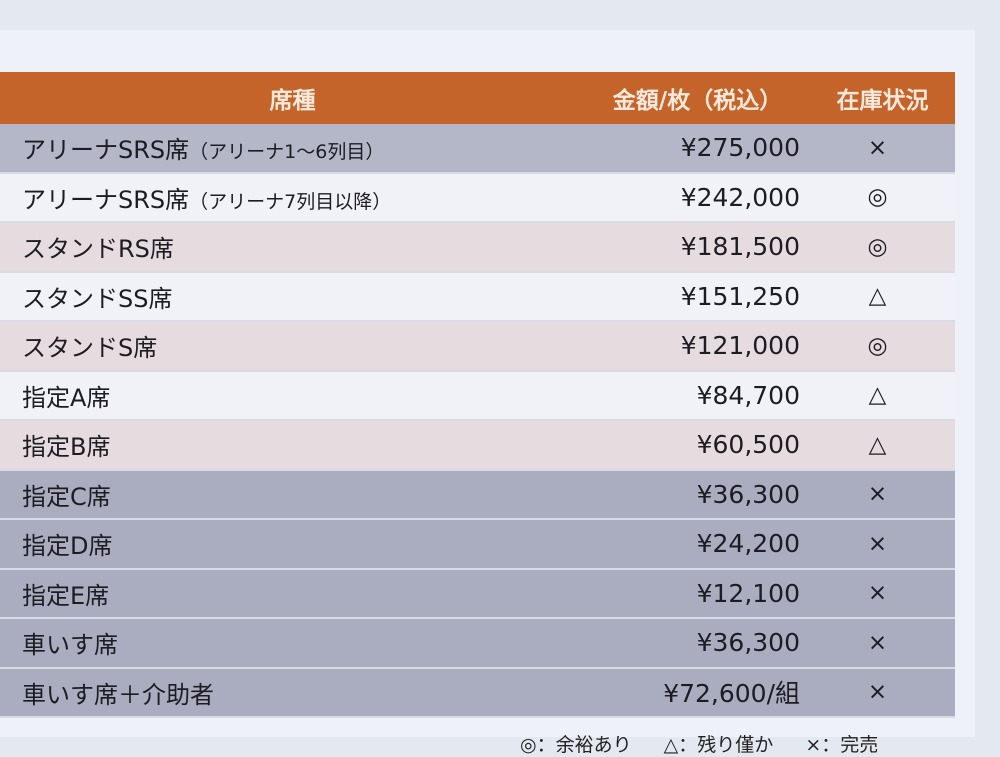 The image size is (1000, 757). I want to click on legend-available: ◎：余裕あり, so click(576, 745).